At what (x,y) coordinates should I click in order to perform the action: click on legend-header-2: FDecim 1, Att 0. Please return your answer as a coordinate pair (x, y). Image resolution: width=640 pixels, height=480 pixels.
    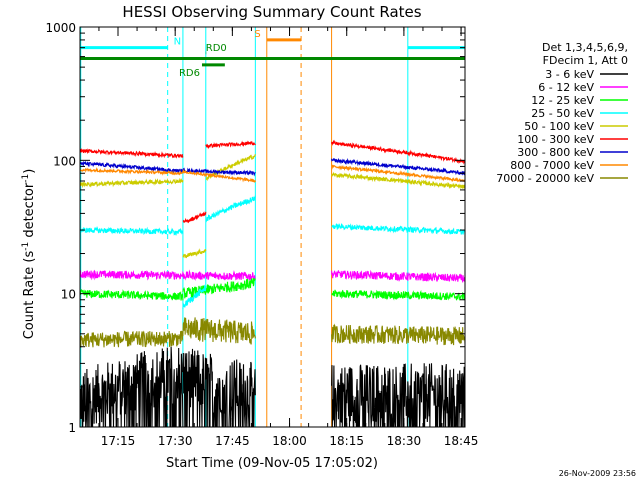
    Looking at the image, I should click on (585, 60).